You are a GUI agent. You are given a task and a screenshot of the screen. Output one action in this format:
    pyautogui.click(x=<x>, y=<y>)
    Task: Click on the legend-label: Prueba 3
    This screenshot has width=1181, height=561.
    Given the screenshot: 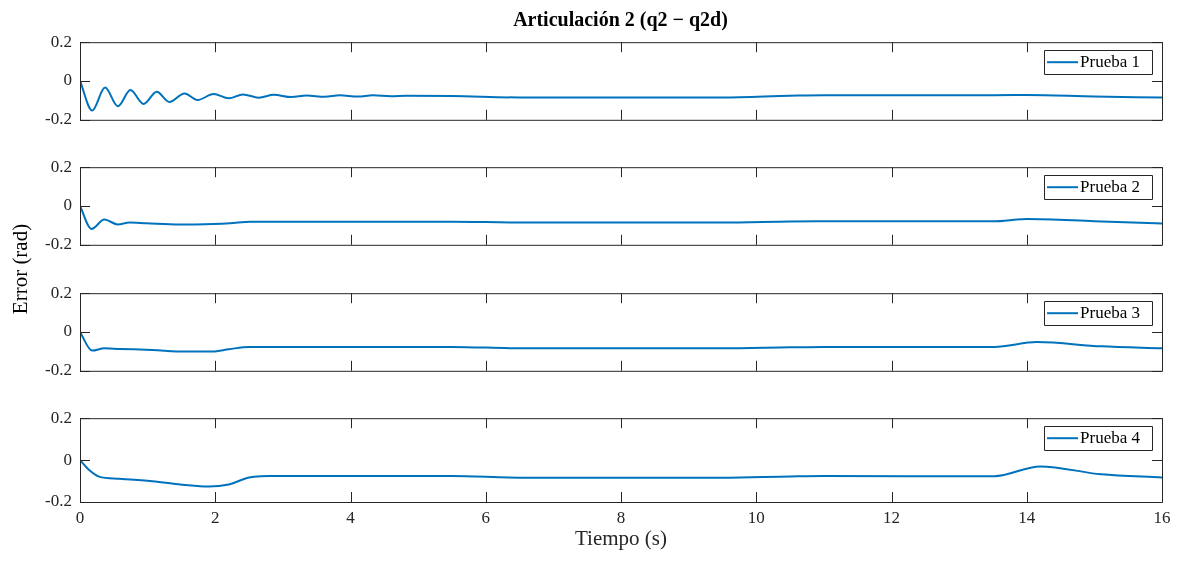 What is the action you would take?
    pyautogui.click(x=1110, y=312)
    